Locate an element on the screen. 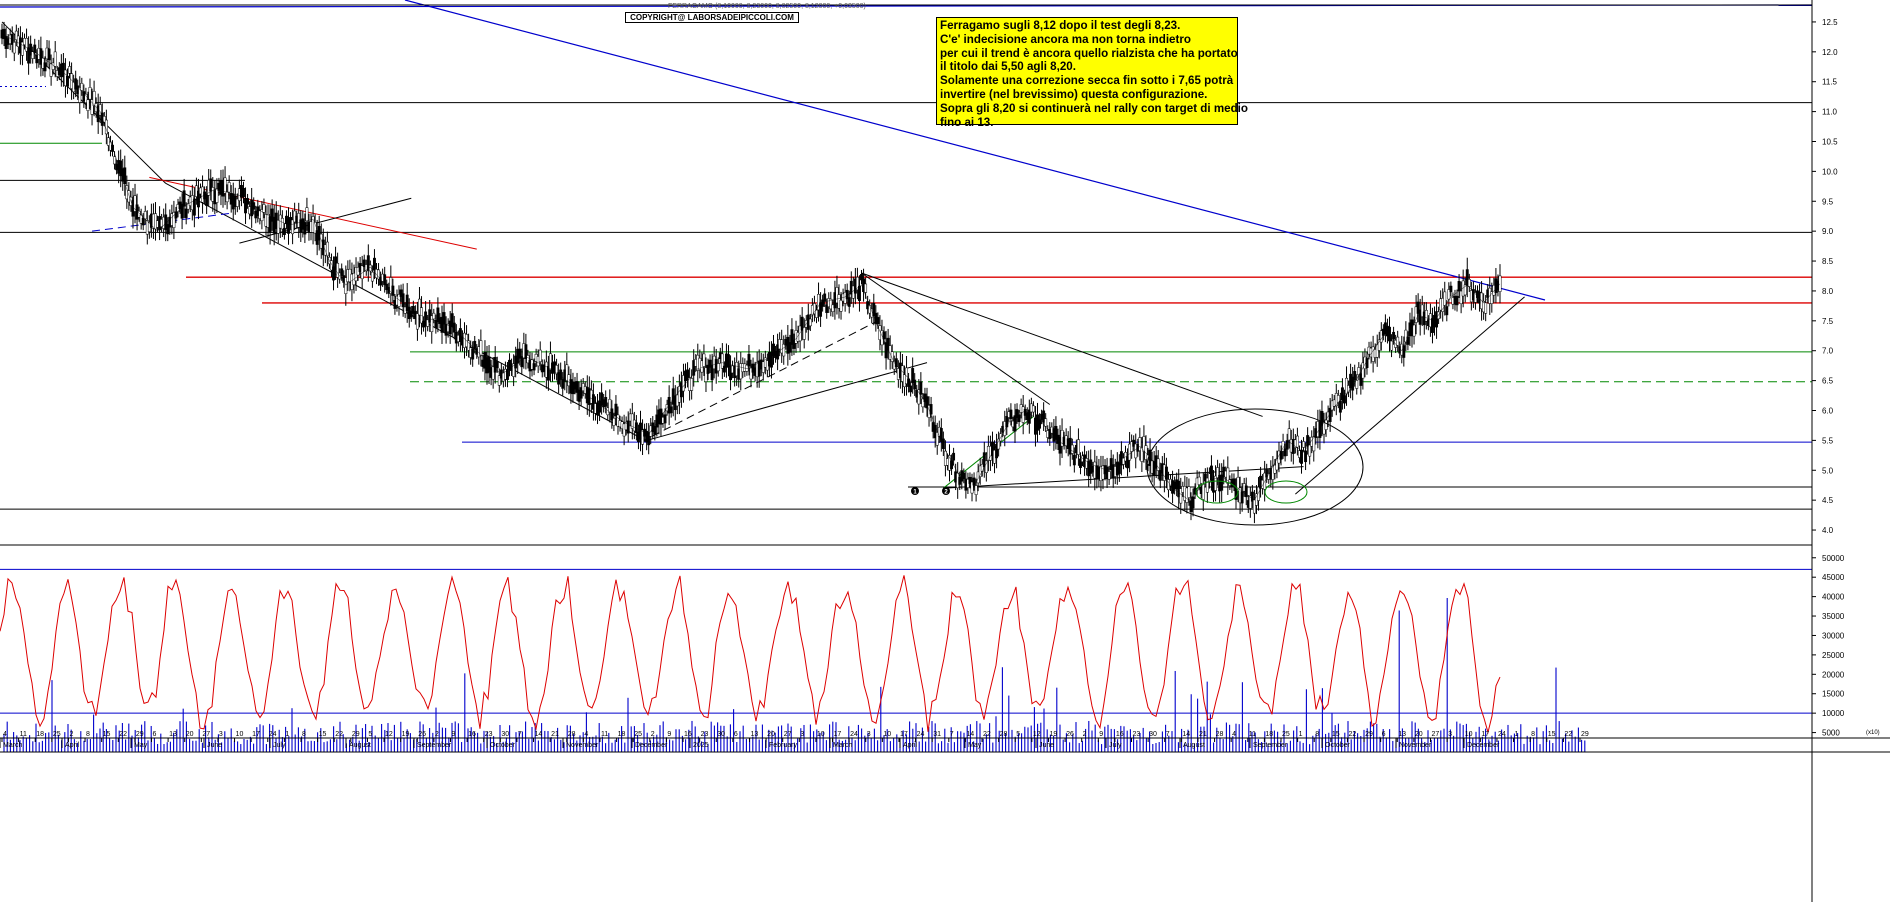 Image resolution: width=1890 pixels, height=907 pixels. week-label: 21 is located at coordinates (1203, 734).